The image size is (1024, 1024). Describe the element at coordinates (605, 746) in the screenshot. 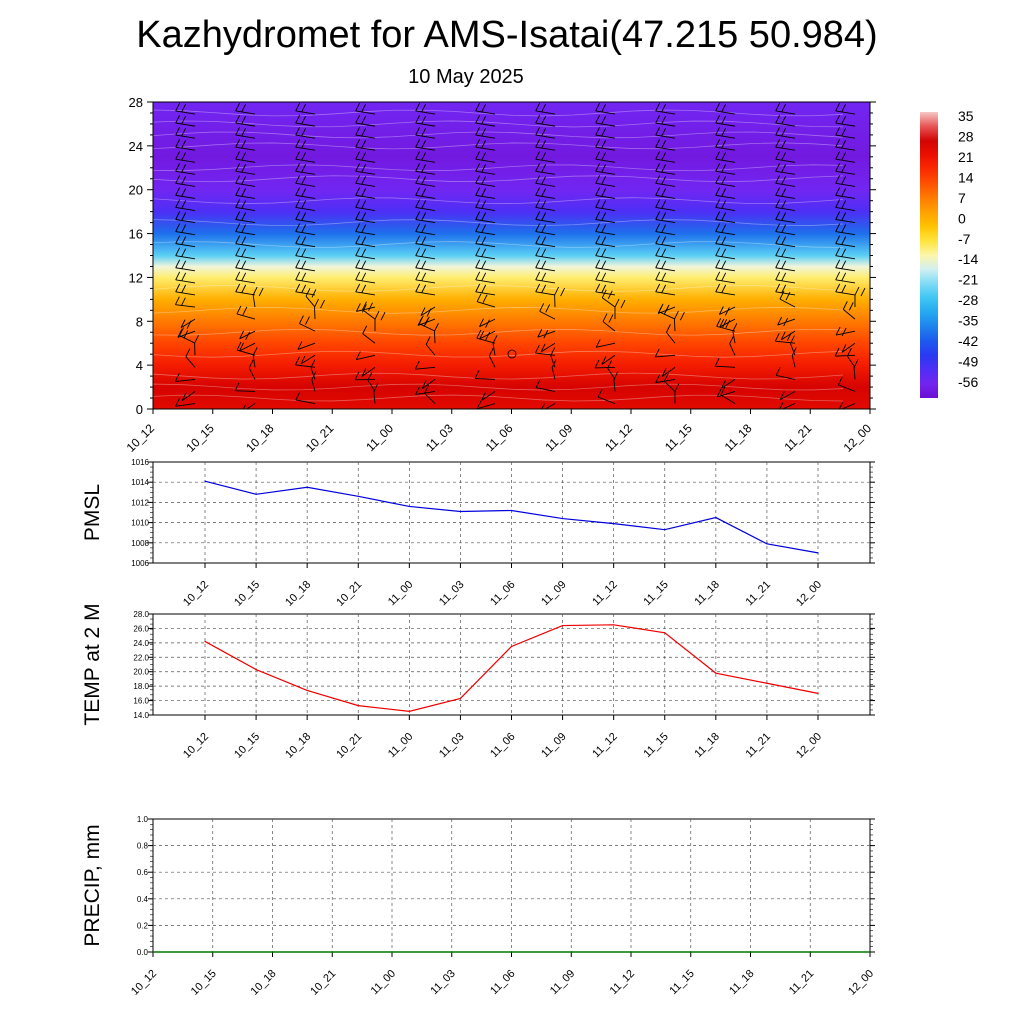

I see `x-tick-label: 11_12` at that location.